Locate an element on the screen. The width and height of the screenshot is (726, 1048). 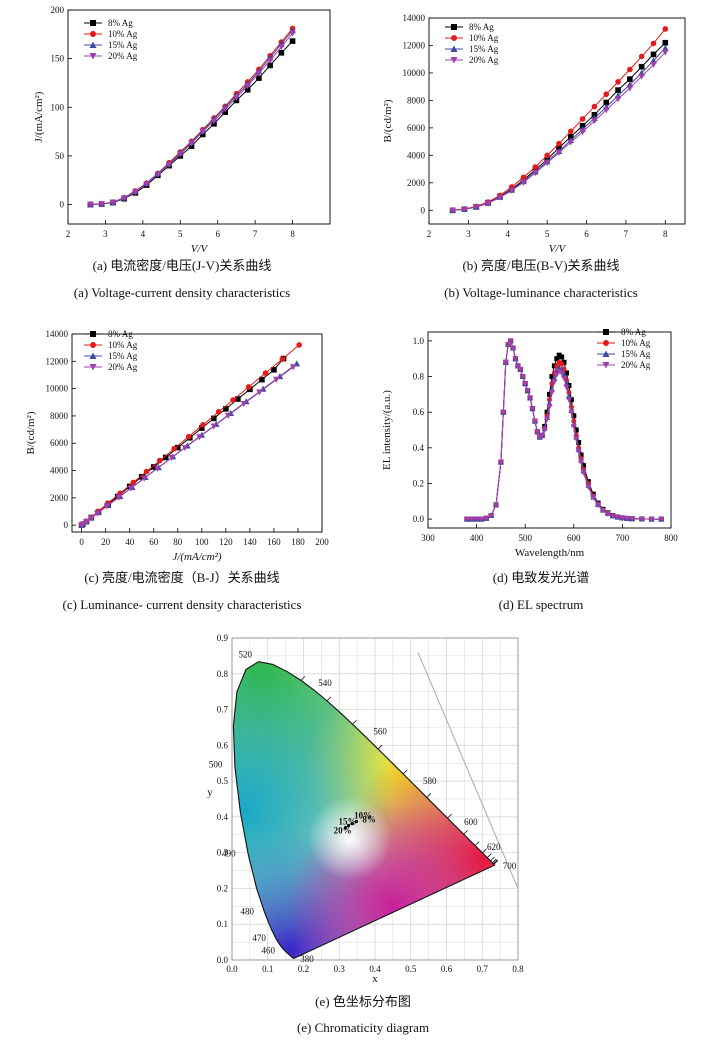
spectral-locus is located at coordinates (364, 810).